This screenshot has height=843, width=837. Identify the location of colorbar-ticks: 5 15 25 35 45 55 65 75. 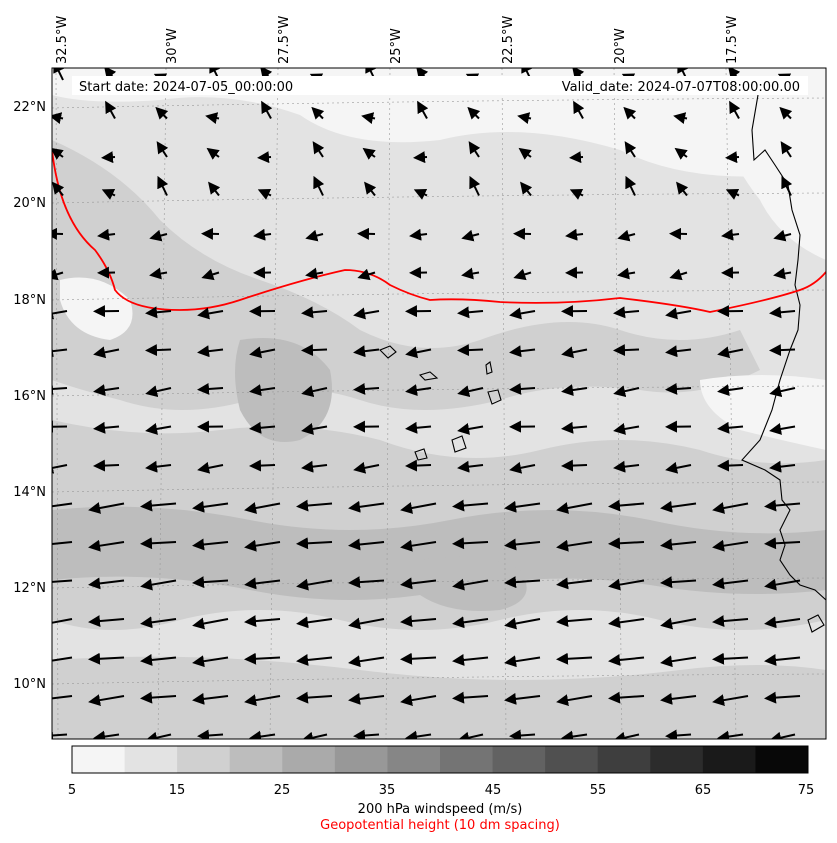
(441, 790).